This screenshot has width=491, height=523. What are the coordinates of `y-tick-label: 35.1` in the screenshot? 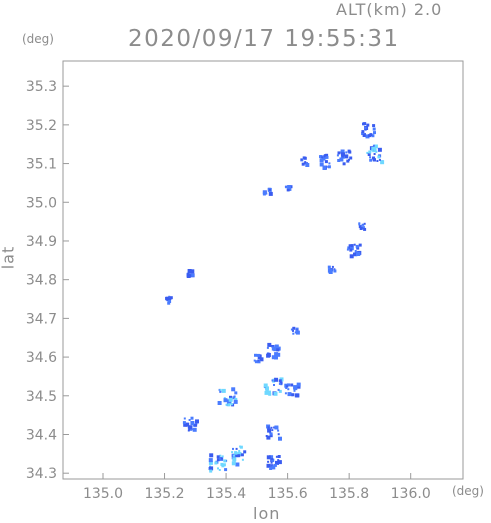 It's located at (41, 165).